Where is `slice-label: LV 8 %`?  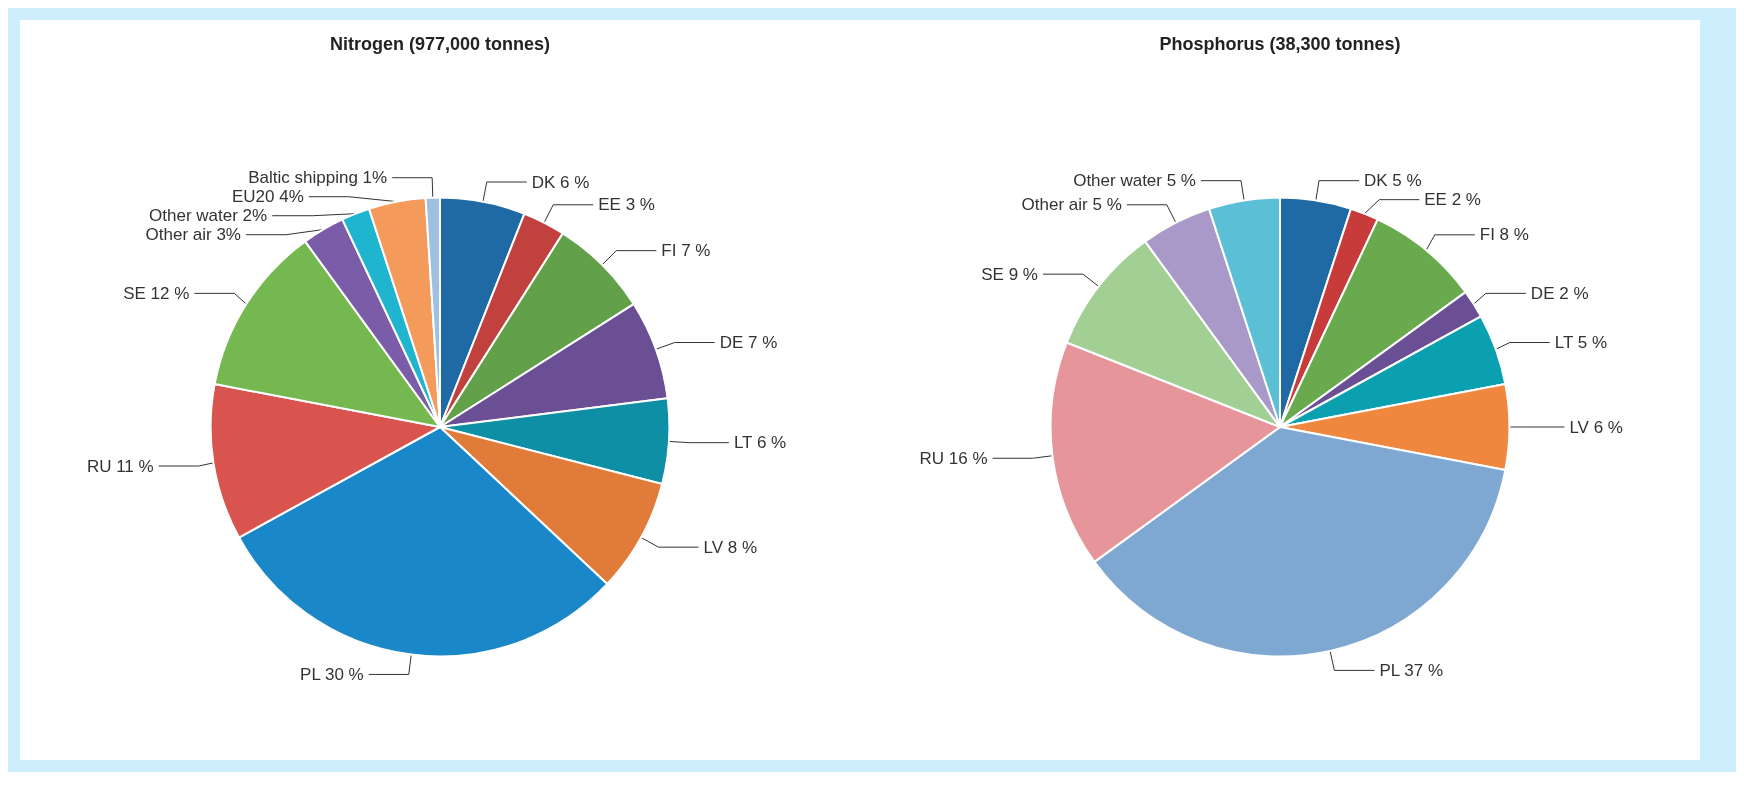 slice-label: LV 8 % is located at coordinates (730, 547).